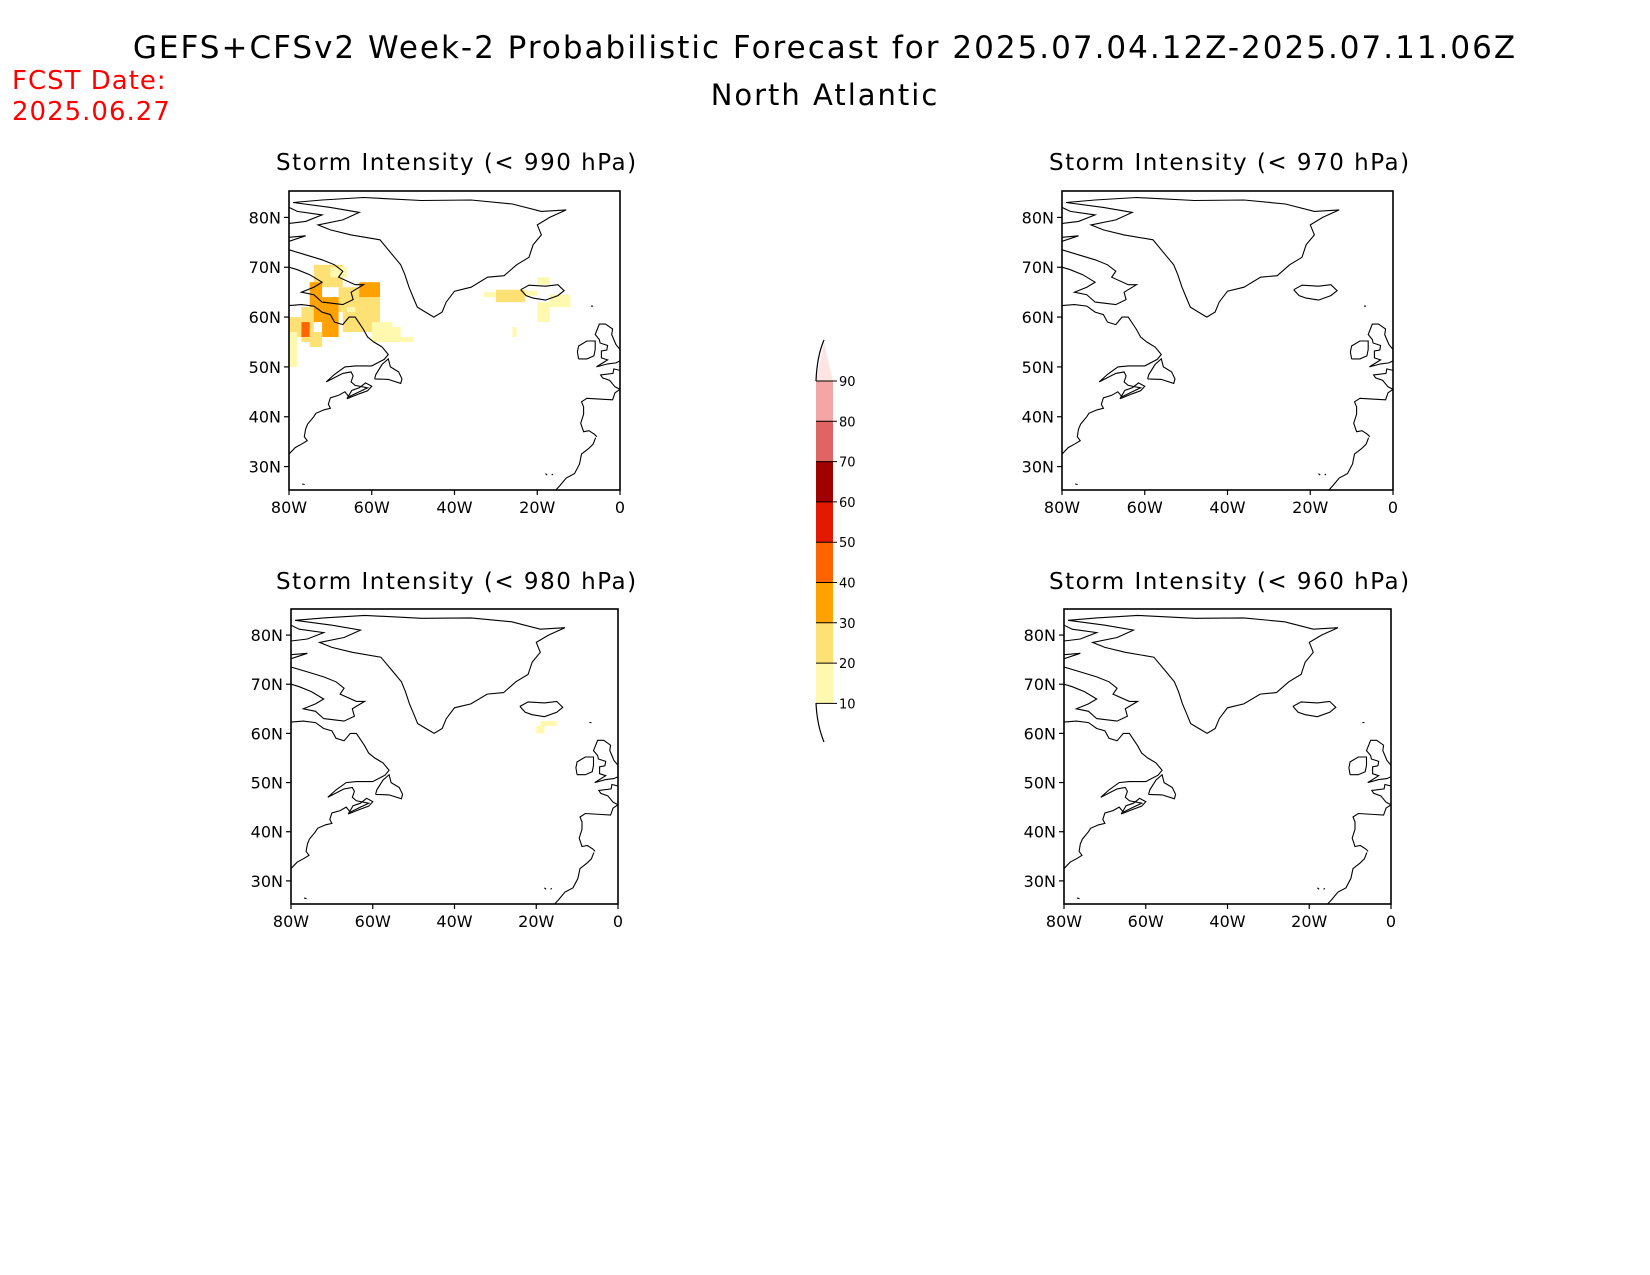 The image size is (1650, 1275). What do you see at coordinates (1038, 367) in the screenshot?
I see `lat-tick-label: 50N` at bounding box center [1038, 367].